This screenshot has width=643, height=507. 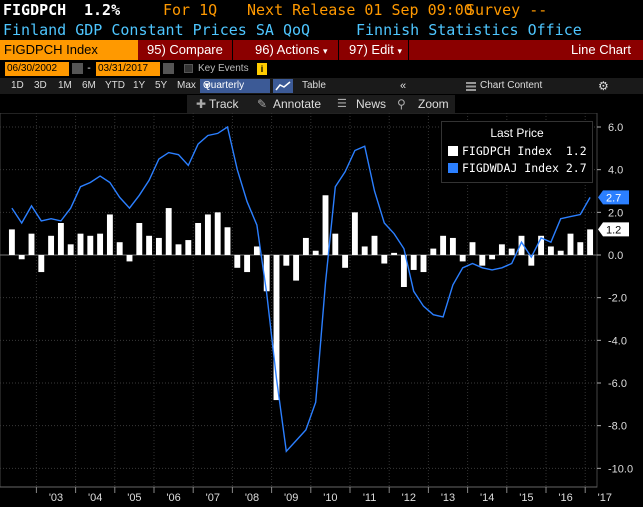 What do you see at coordinates (115, 85) in the screenshot?
I see `period-ytd: YTD` at bounding box center [115, 85].